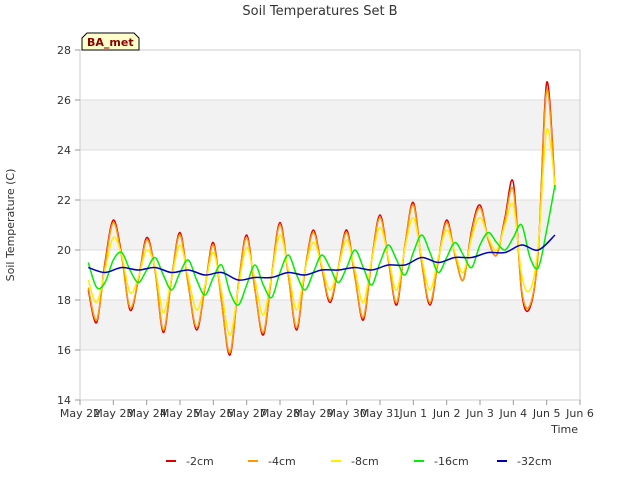  I want to click on x-tick-label: Jun 3, so click(479, 413).